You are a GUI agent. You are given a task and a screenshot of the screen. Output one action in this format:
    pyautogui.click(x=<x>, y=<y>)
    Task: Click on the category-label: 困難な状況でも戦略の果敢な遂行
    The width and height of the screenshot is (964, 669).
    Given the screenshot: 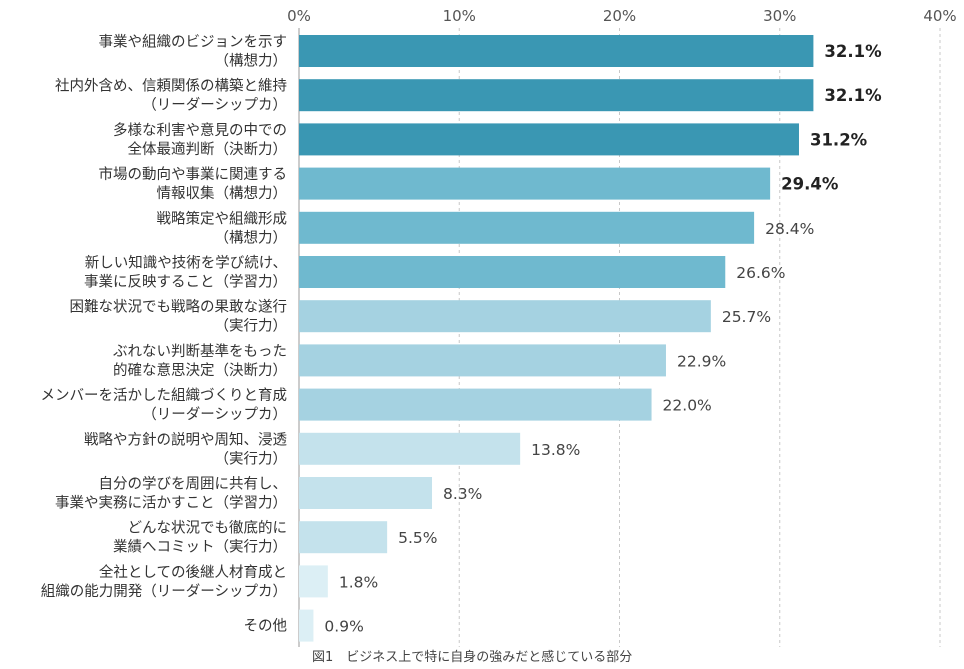 What is the action you would take?
    pyautogui.click(x=179, y=307)
    